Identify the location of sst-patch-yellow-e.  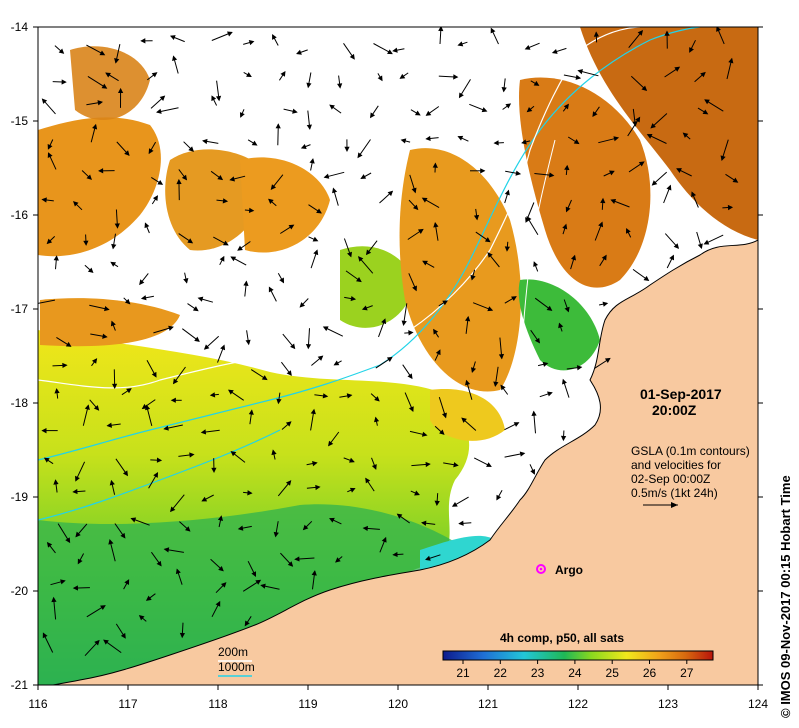
(467, 415).